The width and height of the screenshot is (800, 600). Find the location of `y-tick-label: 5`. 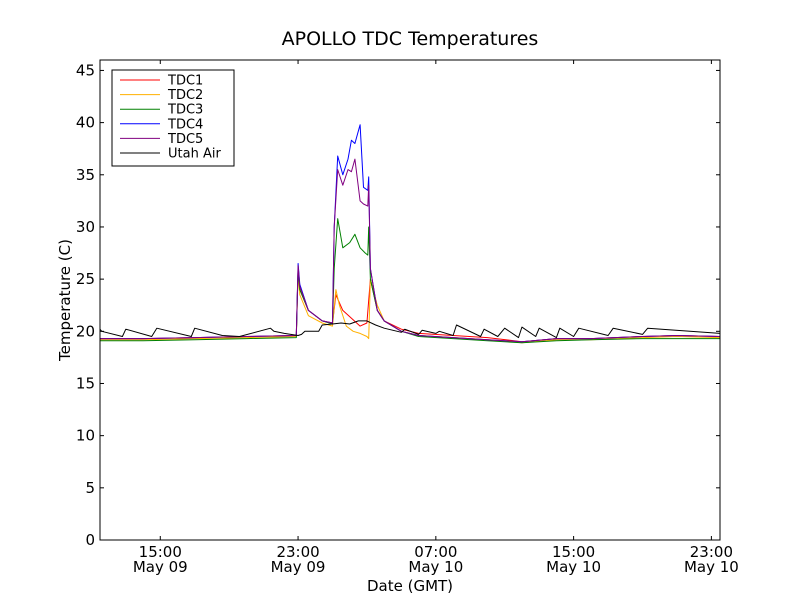

y-tick-label: 5 is located at coordinates (90, 488).